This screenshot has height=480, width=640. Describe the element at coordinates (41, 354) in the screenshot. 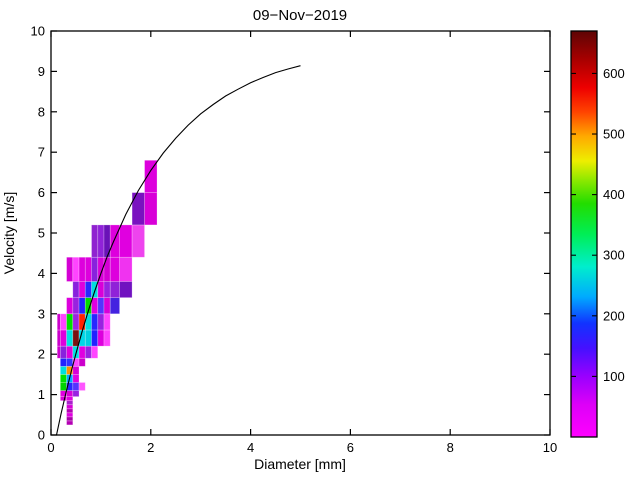

I see `y-tick-label: 2` at that location.